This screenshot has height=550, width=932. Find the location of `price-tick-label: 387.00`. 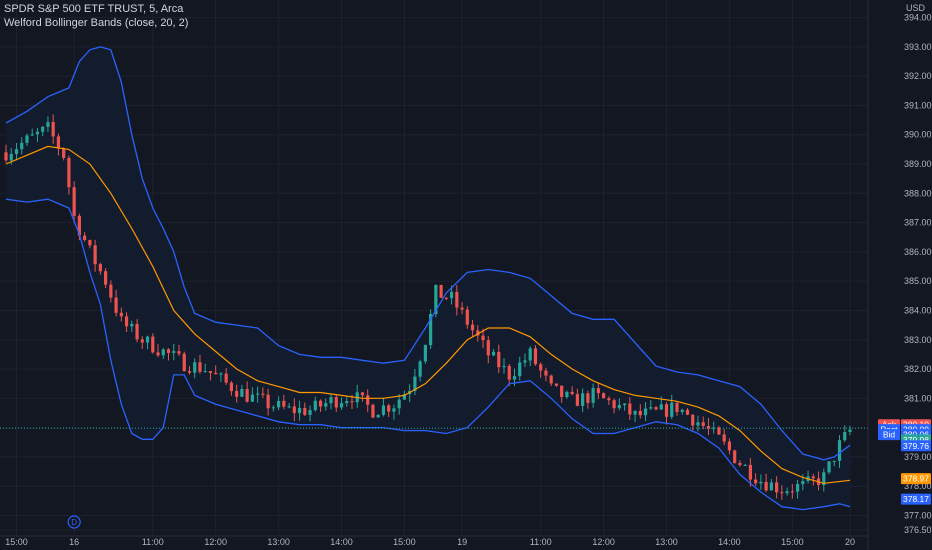

price-tick-label: 387.00 is located at coordinates (918, 223).